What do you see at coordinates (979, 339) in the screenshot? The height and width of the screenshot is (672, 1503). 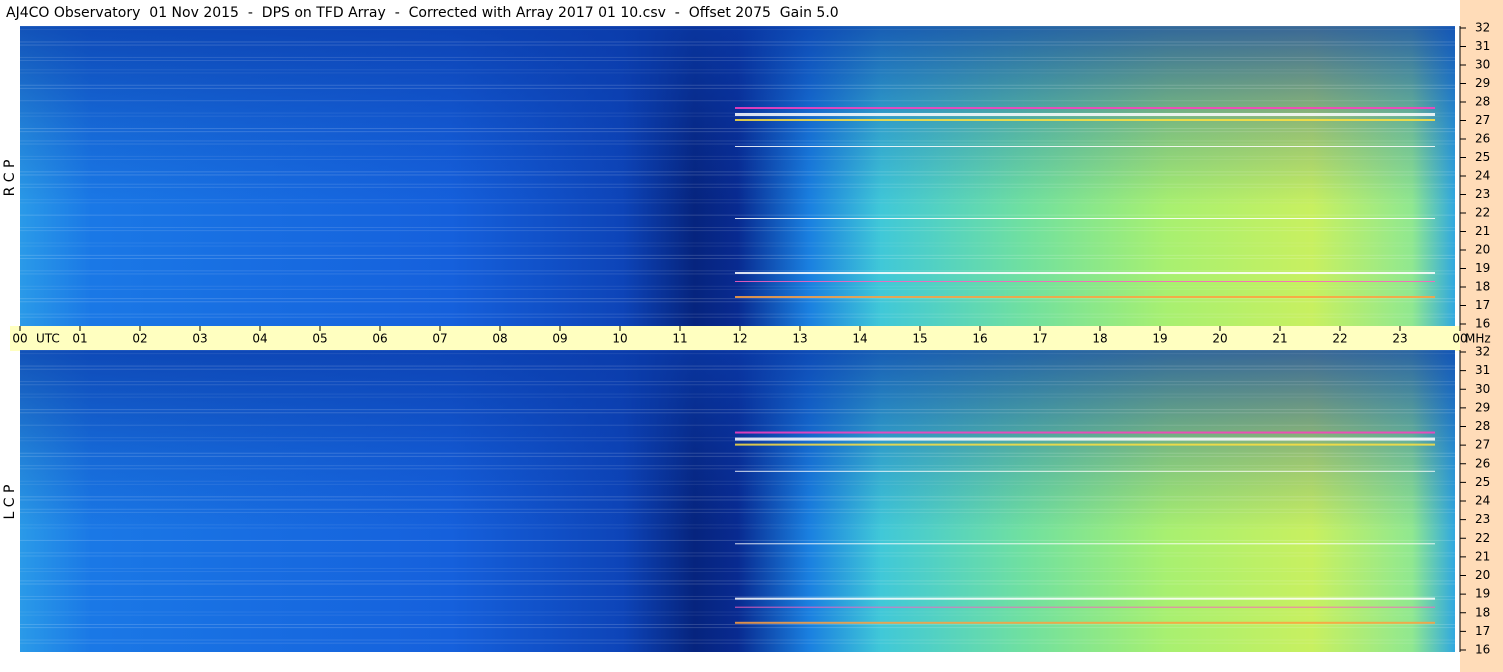 I see `x-tick-label: 16` at bounding box center [979, 339].